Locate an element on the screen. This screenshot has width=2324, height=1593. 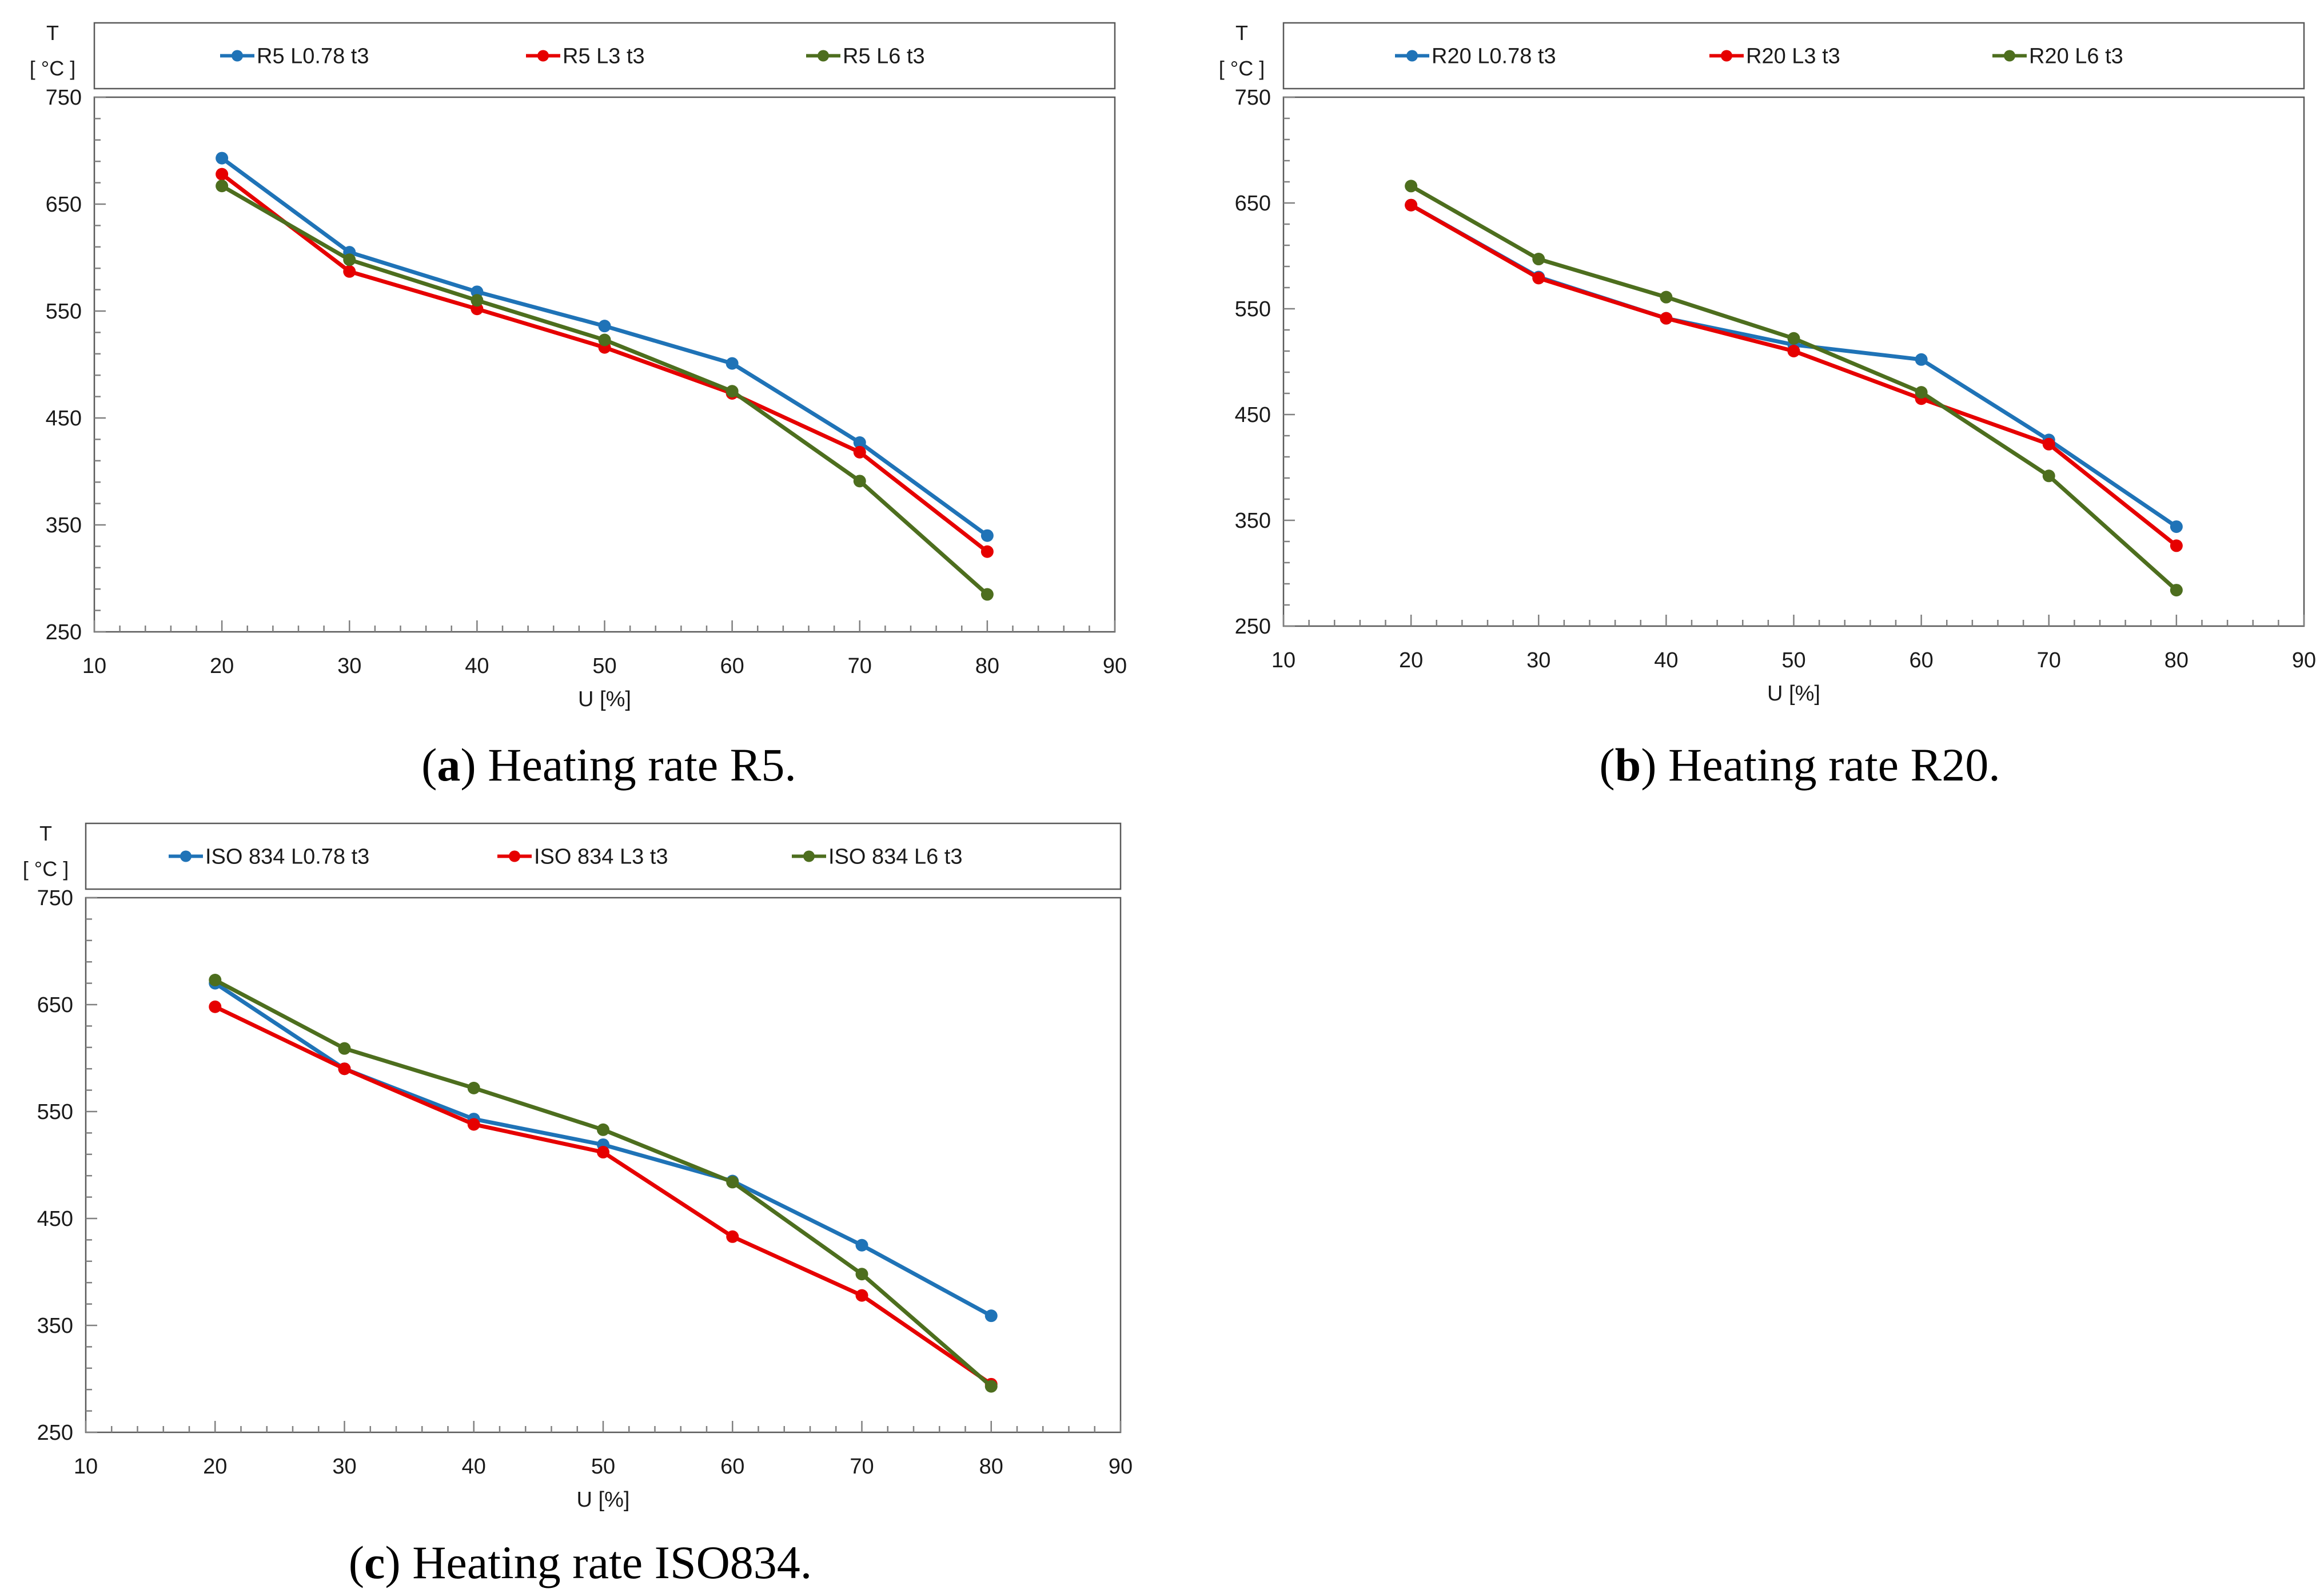
caption-letter: c is located at coordinates (374, 1562).